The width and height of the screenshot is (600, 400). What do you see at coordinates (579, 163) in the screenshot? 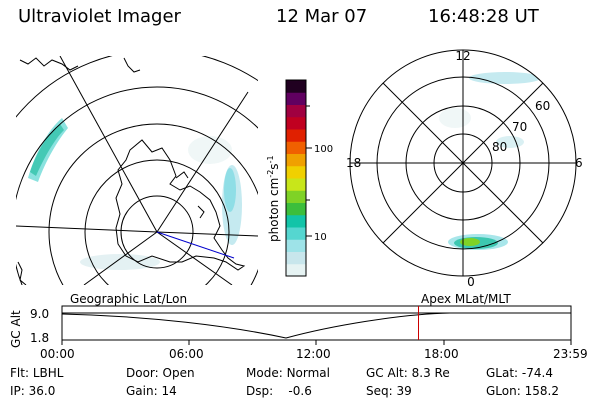
I see `mlt-label-6: 6` at bounding box center [579, 163].